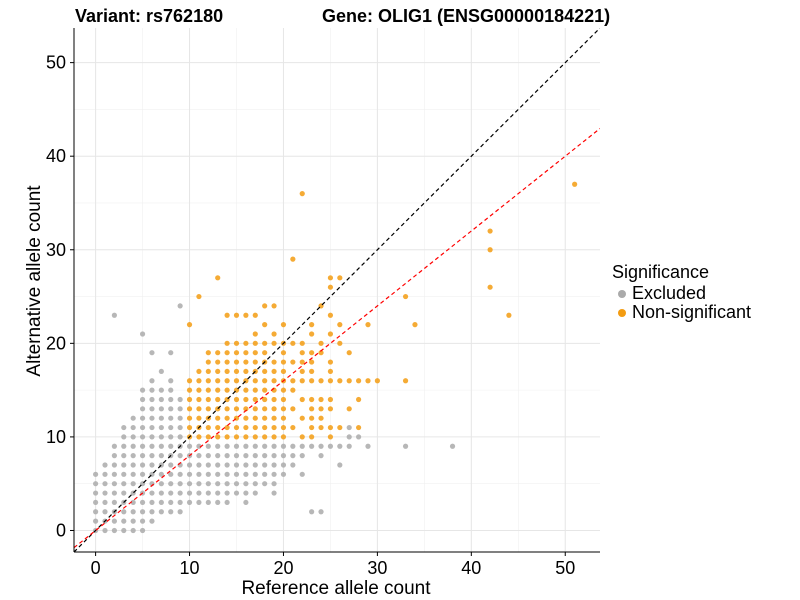  What do you see at coordinates (565, 568) in the screenshot?
I see `x-tick-label: 50` at bounding box center [565, 568].